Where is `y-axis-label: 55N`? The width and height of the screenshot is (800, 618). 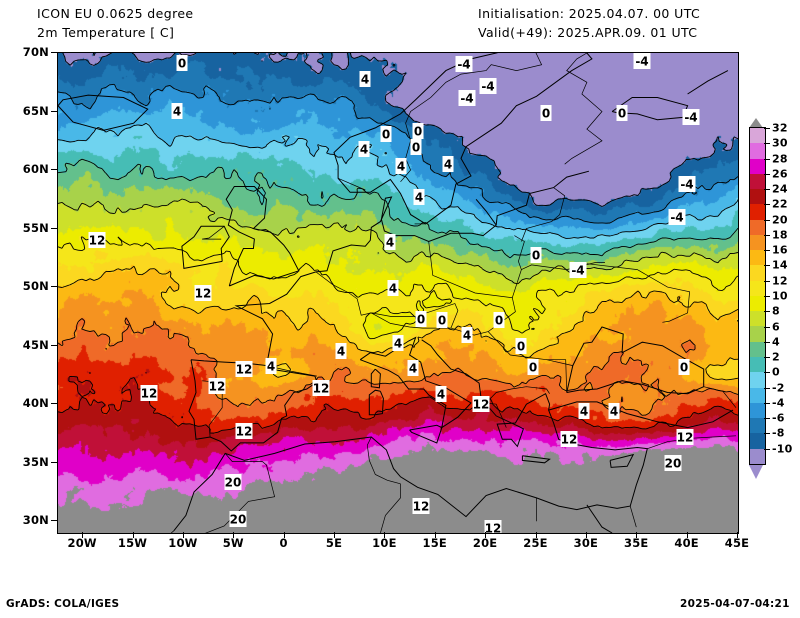
y-axis-label: 55N is located at coordinates (35, 227).